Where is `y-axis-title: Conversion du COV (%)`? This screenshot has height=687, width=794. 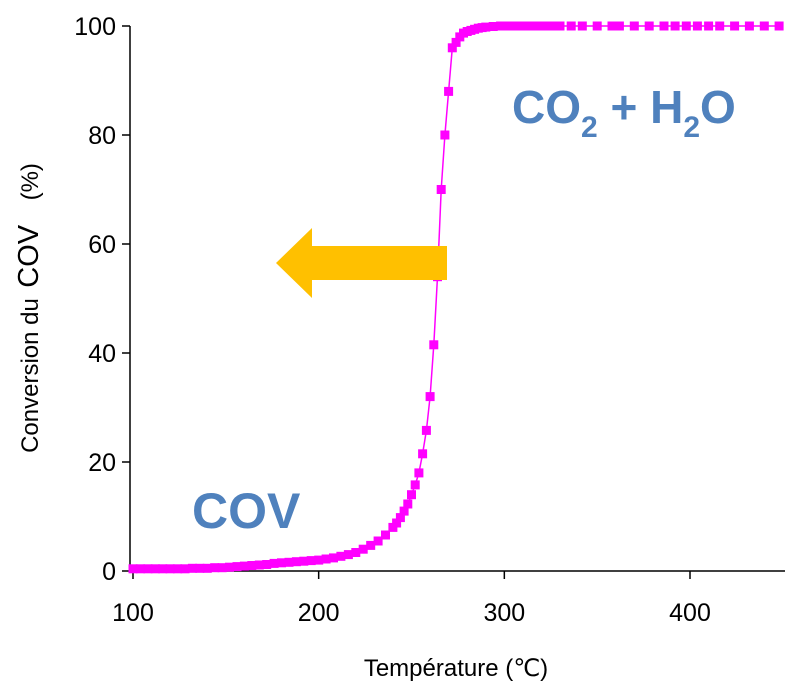
y-axis-title: Conversion du COV (%) is located at coordinates (29, 308).